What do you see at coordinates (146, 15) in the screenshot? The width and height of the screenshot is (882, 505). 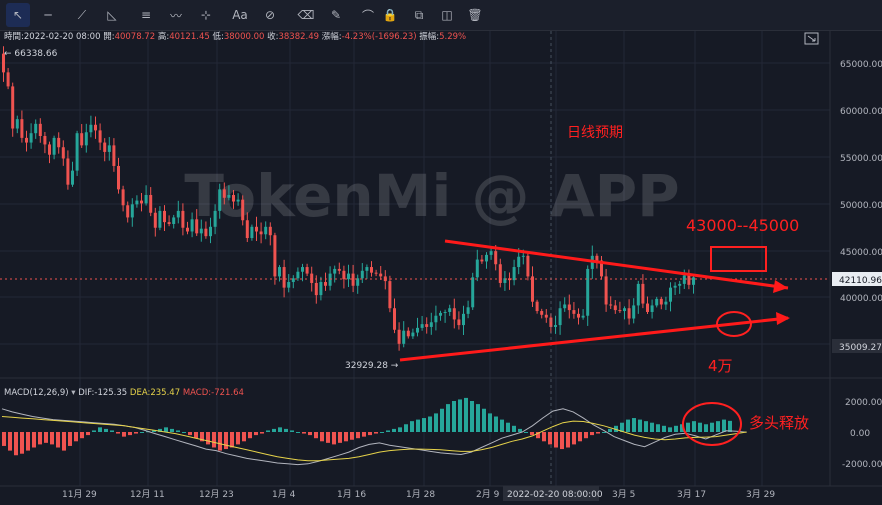 I see `pattern-icon: ≡` at bounding box center [146, 15].